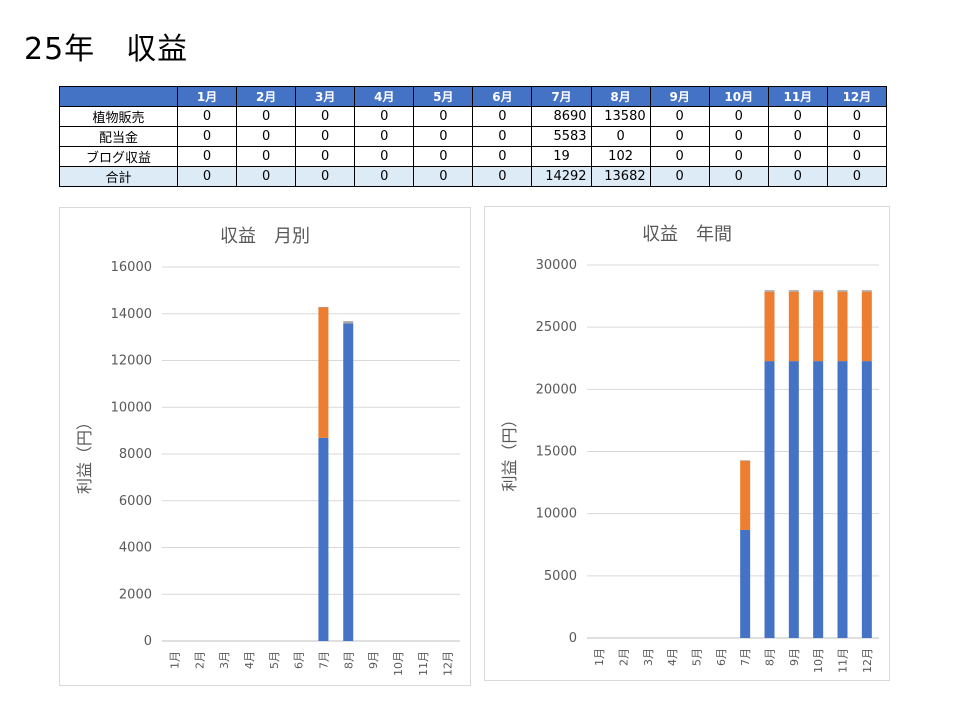 The width and height of the screenshot is (960, 720). I want to click on month-header: 12月, so click(857, 96).